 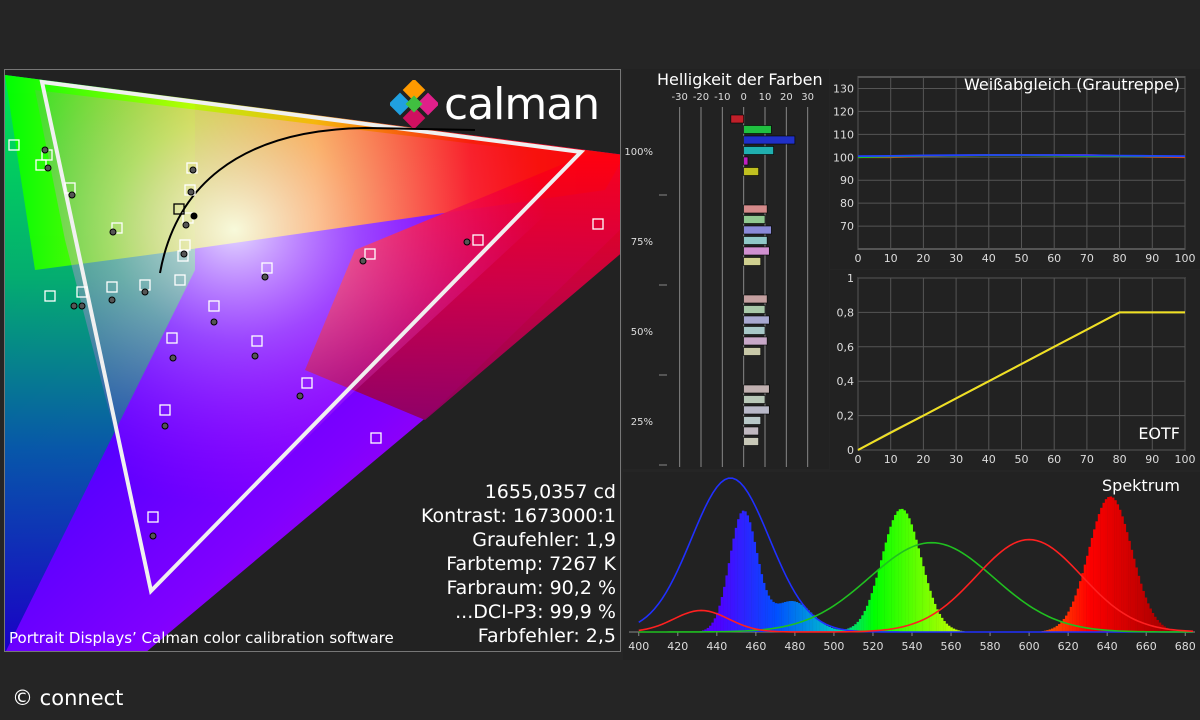 What do you see at coordinates (642, 422) in the screenshot?
I see `tick-label: 25%` at bounding box center [642, 422].